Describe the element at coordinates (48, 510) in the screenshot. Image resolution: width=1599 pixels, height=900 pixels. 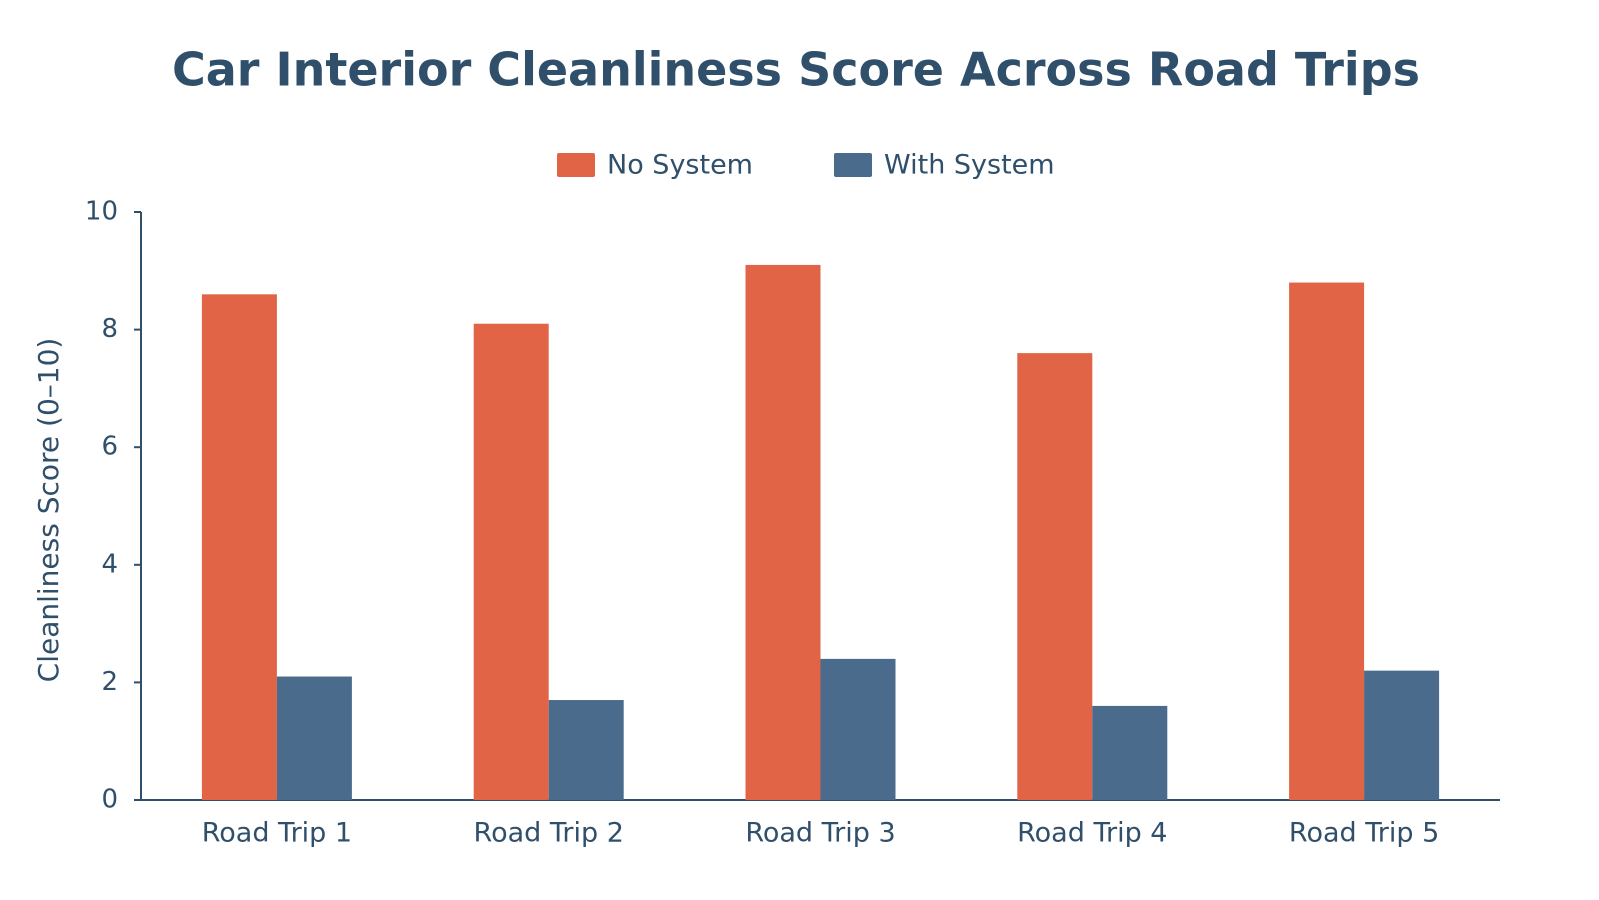
I see `y-axis-label: Cleanliness Score (0–10)` at that location.